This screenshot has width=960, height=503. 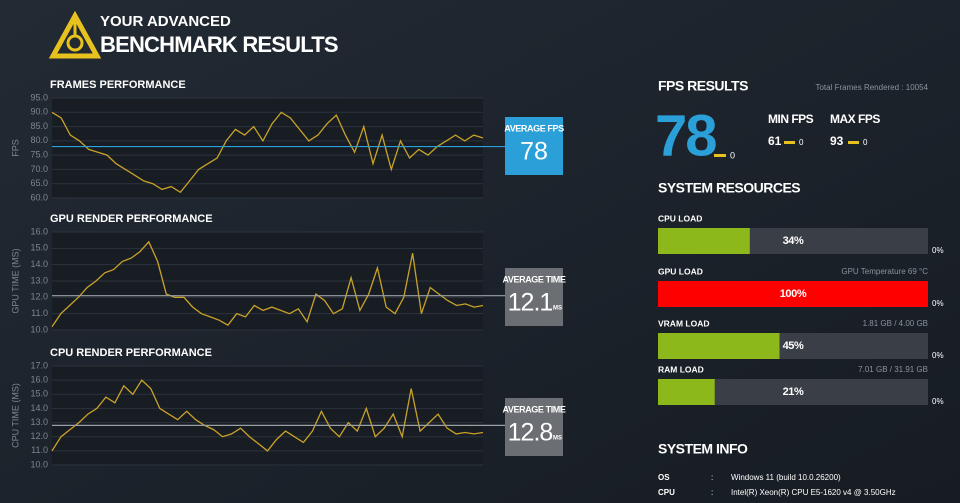 What do you see at coordinates (793, 346) in the screenshot?
I see `bar-value-label: 45%` at bounding box center [793, 346].